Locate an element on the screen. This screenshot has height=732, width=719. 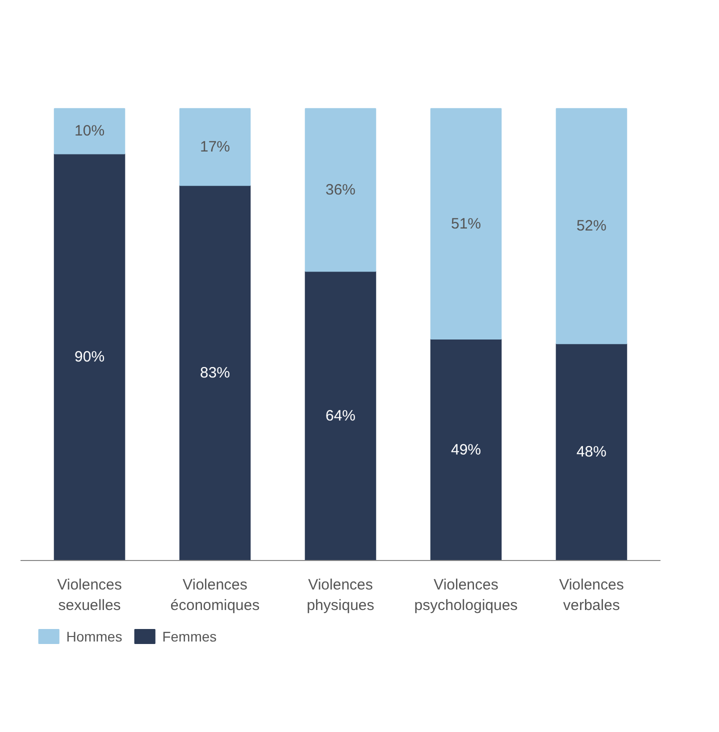
x-tick-label: Violences sexuelles is located at coordinates (89, 595).